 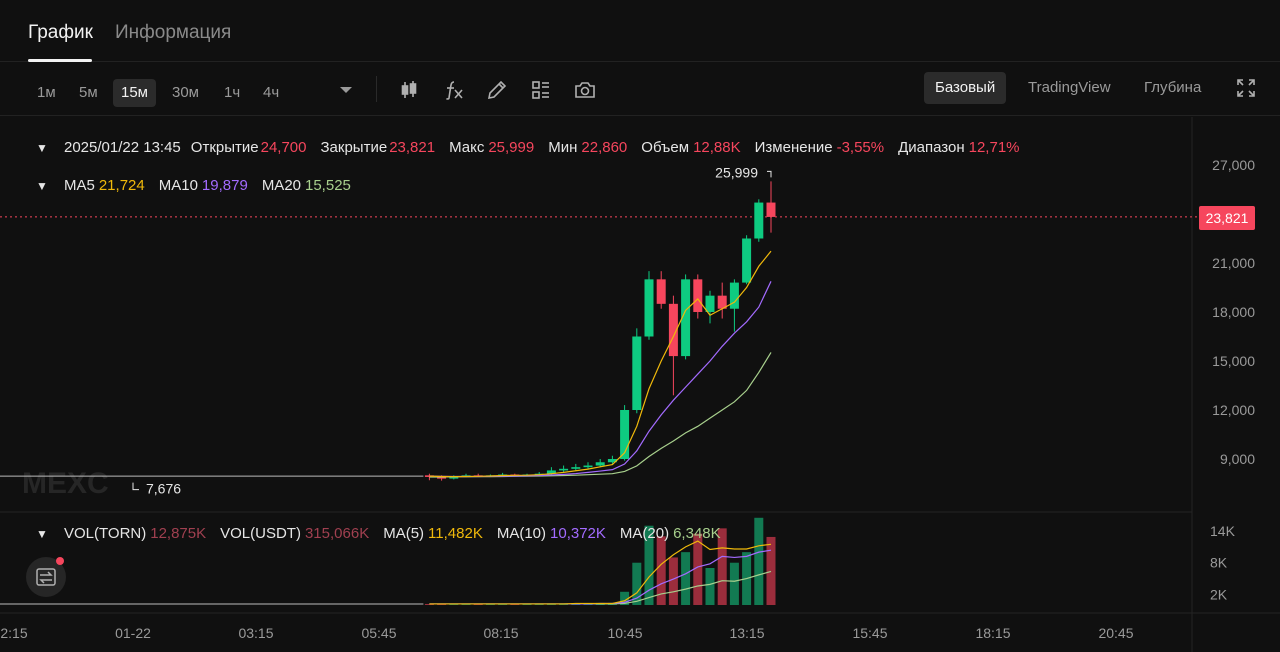 What do you see at coordinates (497, 90) in the screenshot?
I see `draw-pencil-icon` at bounding box center [497, 90].